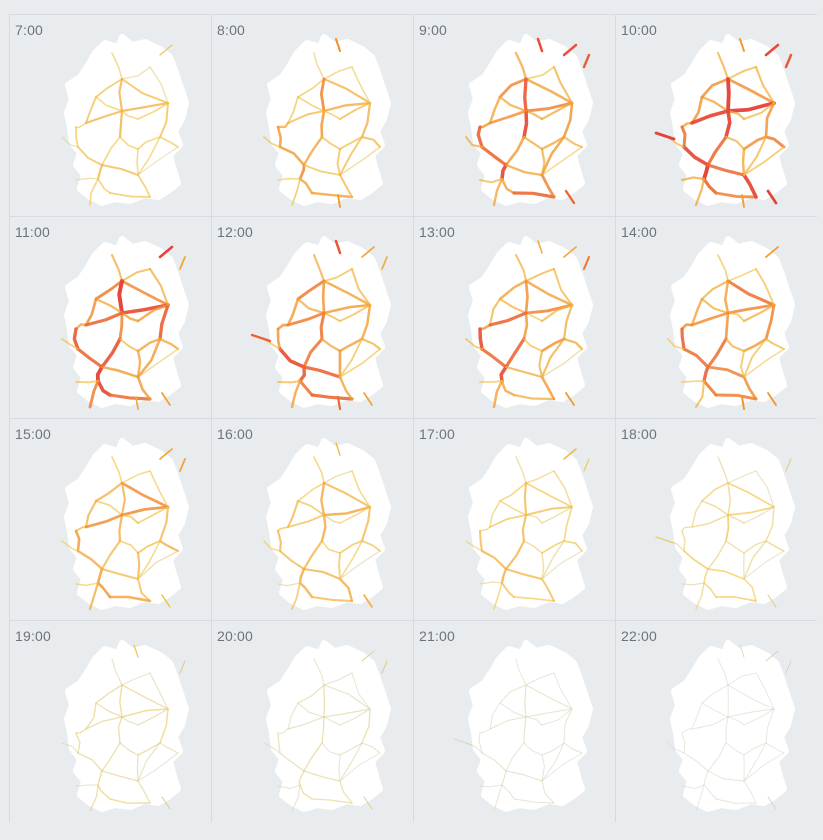 Image resolution: width=823 pixels, height=840 pixels. I want to click on hour-label: 20:00, so click(235, 636).